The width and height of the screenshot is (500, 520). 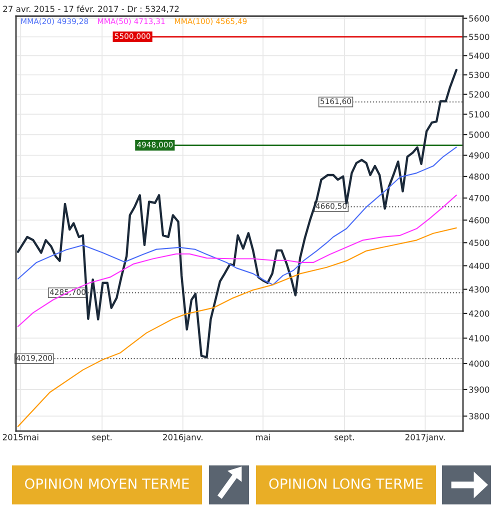 What do you see at coordinates (479, 243) in the screenshot?
I see `y-tick-label: 4500` at bounding box center [479, 243].